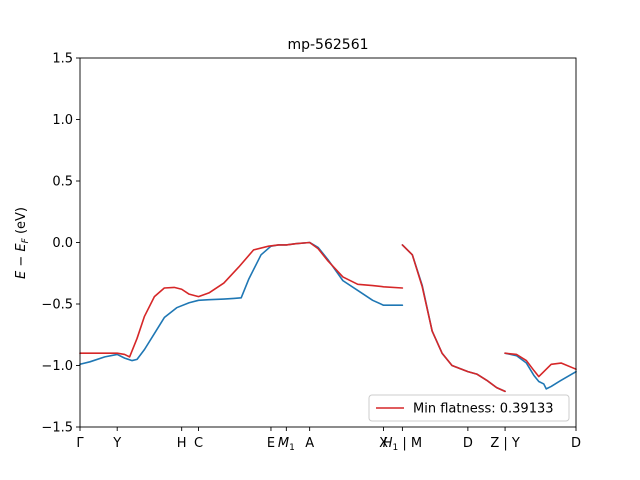 The image size is (640, 480). I want to click on y-tick-label: −1.0, so click(57, 366).